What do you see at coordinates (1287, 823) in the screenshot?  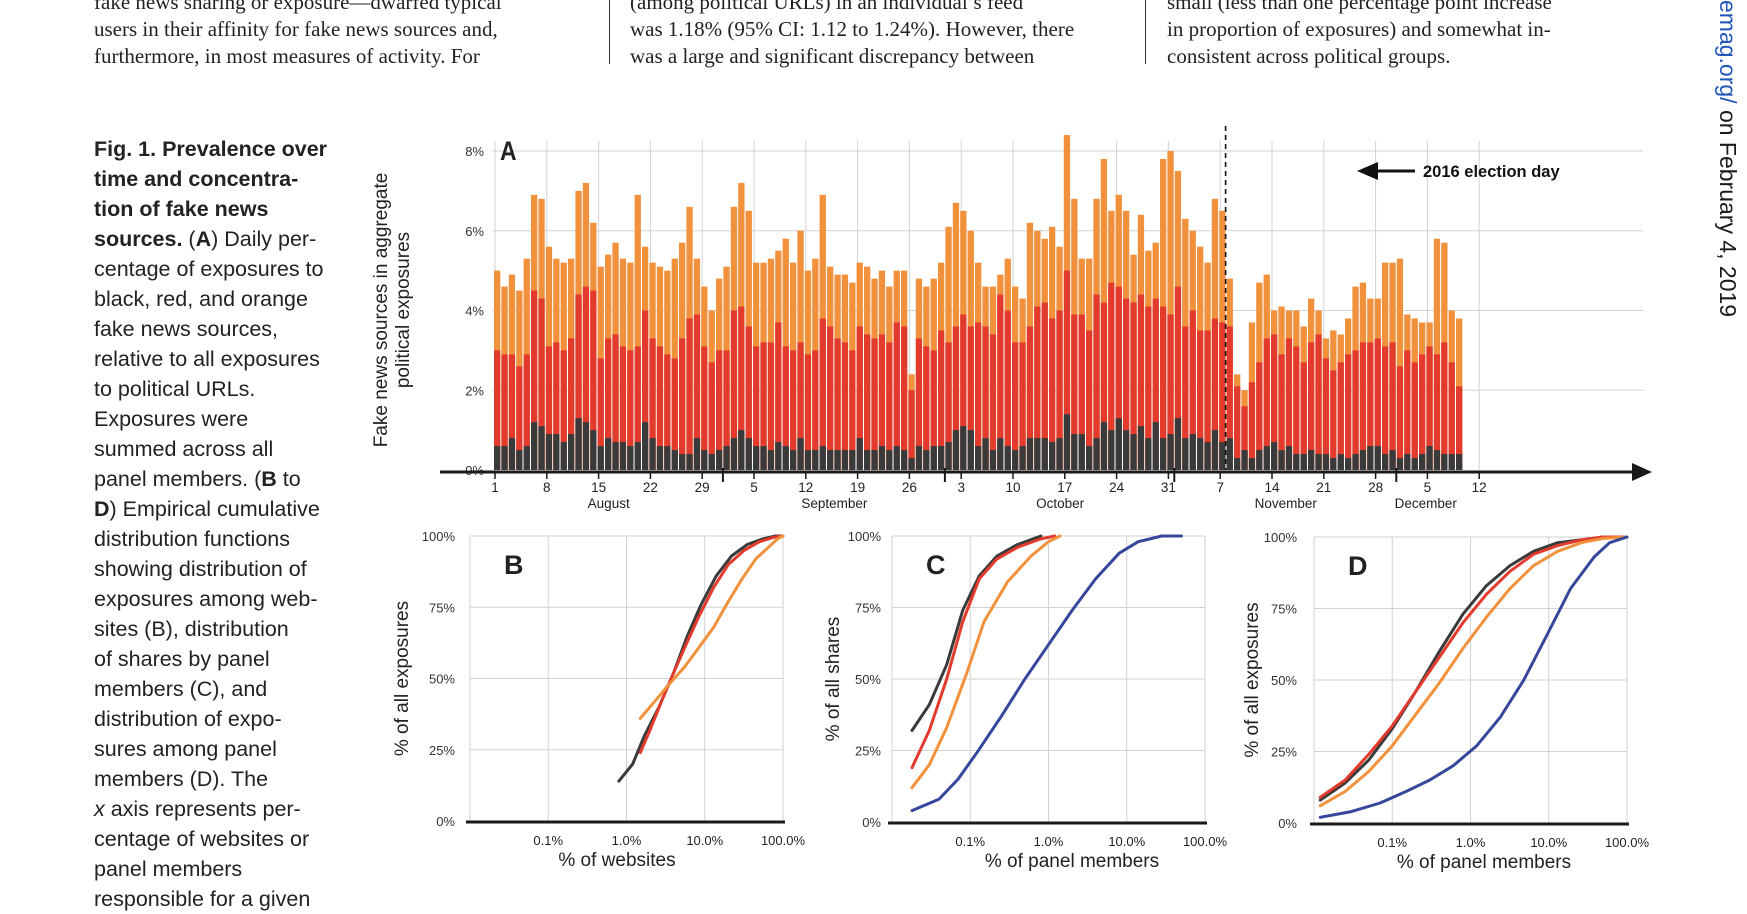 I see `y-tick-label: 0%` at bounding box center [1287, 823].